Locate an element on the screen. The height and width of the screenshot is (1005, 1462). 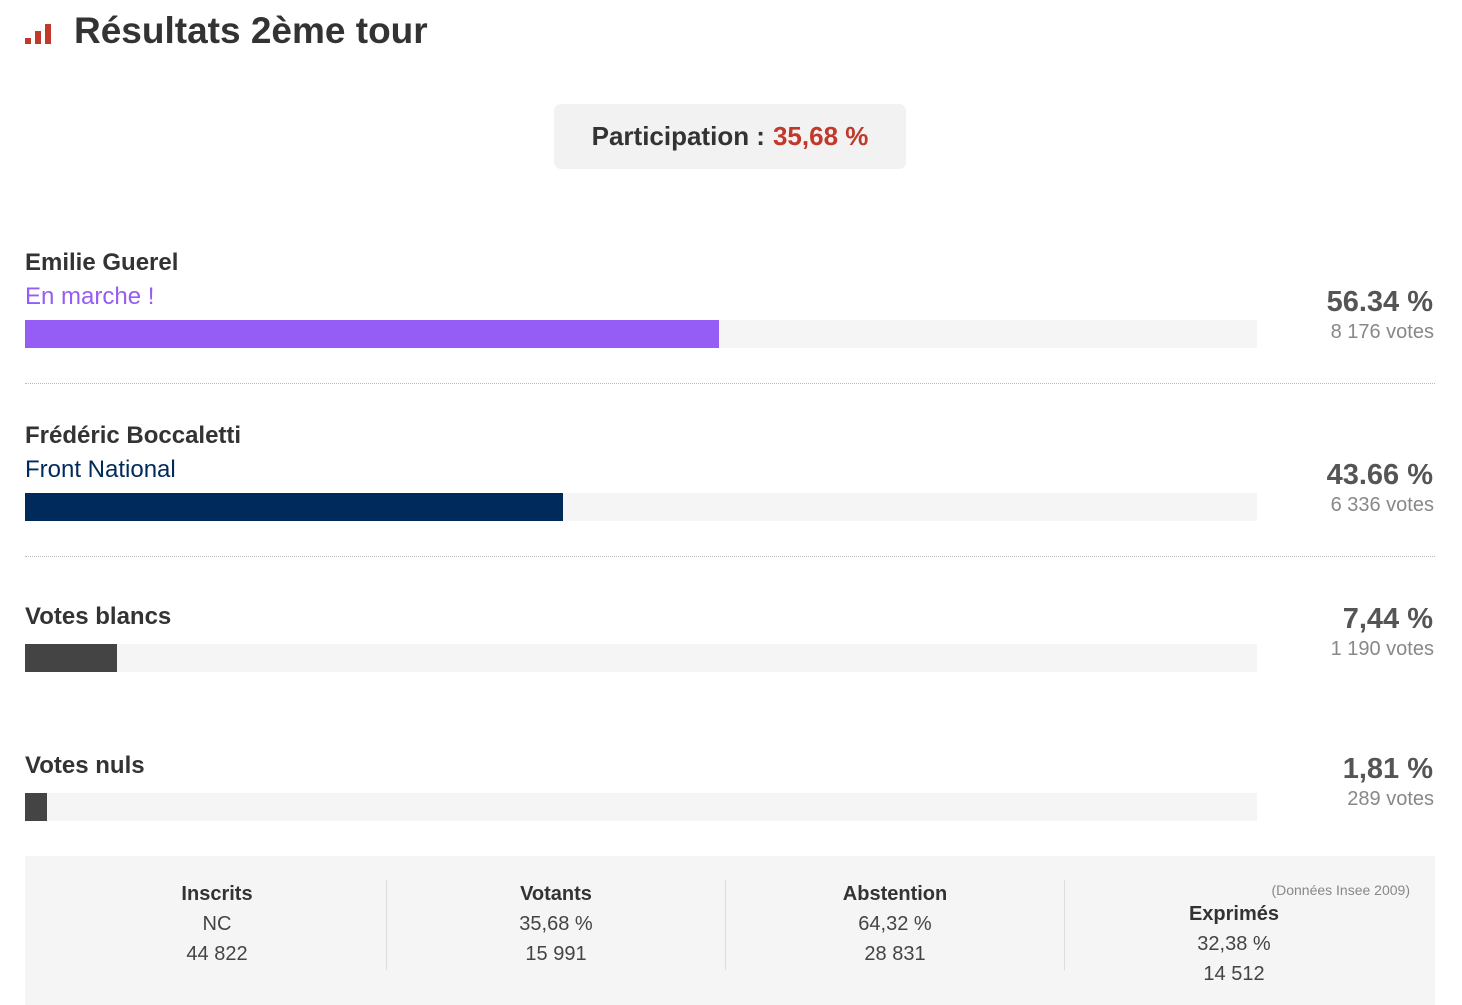
votes-label: 6 336 votes is located at coordinates (1382, 505).